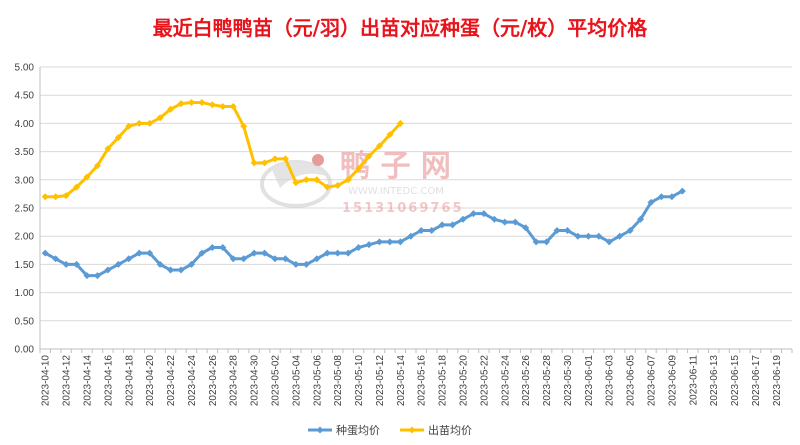 The width and height of the screenshot is (800, 445). Describe the element at coordinates (359, 381) in the screenshot. I see `x-tick-label: 2023-05-10` at that location.